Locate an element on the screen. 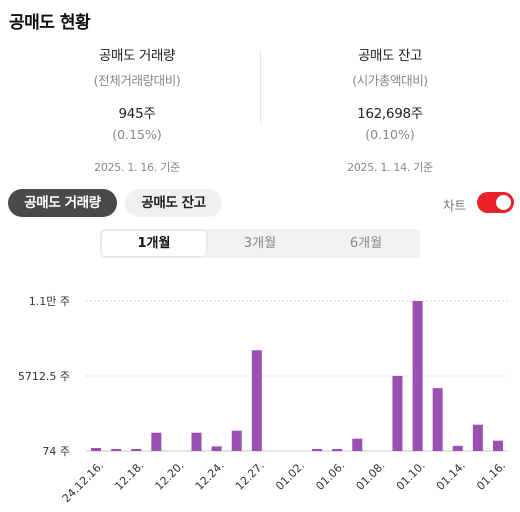  chart-toggle-label: 차트 is located at coordinates (455, 205).